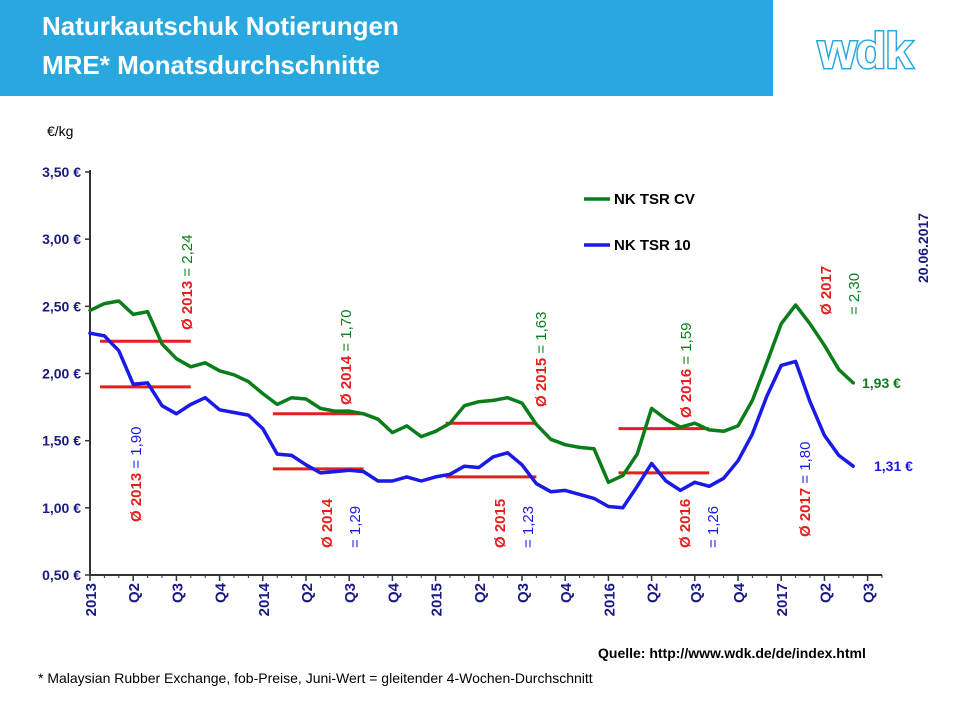  What do you see at coordinates (220, 26) in the screenshot?
I see `page-title-line1: Naturkautschuk Notierungen` at bounding box center [220, 26].